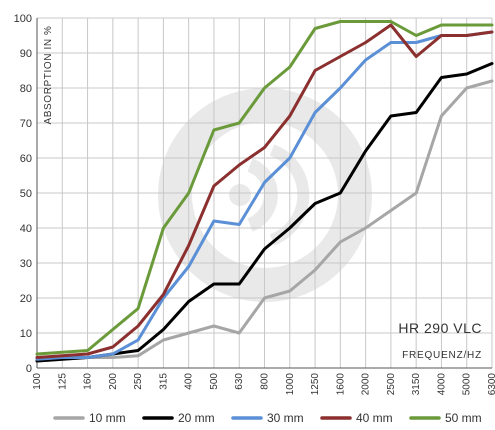 This screenshot has height=430, width=495. Describe the element at coordinates (416, 384) in the screenshot. I see `x-tick-label: 3150` at that location.